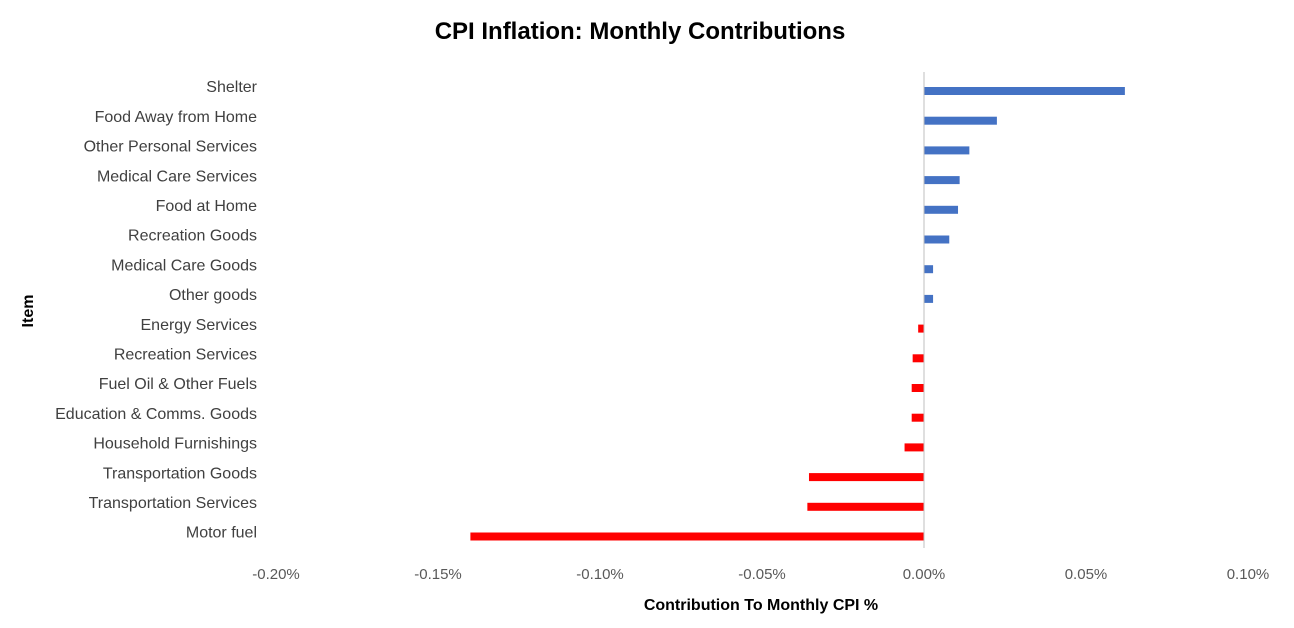  Describe the element at coordinates (156, 414) in the screenshot. I see `category-label-education-and-comms-goods: Education & Comms. Goods` at that location.